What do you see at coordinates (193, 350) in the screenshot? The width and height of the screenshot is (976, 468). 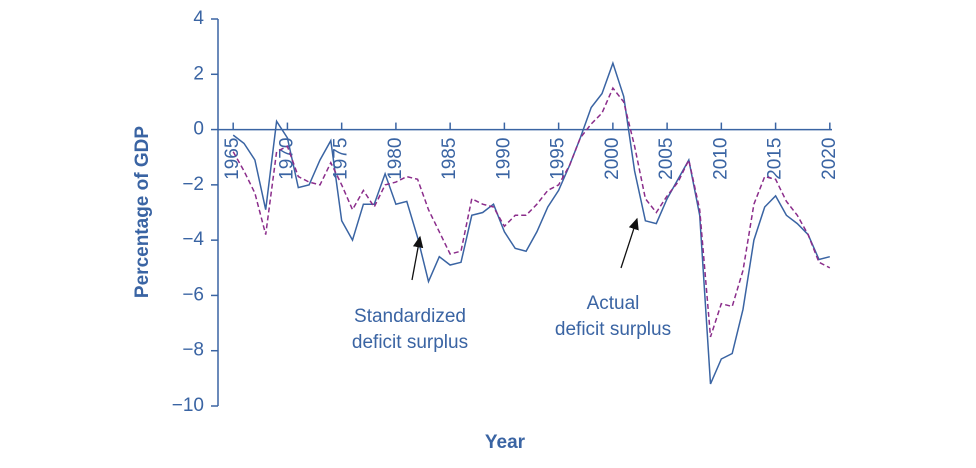 I see `y-tick-label: −8` at bounding box center [193, 350].